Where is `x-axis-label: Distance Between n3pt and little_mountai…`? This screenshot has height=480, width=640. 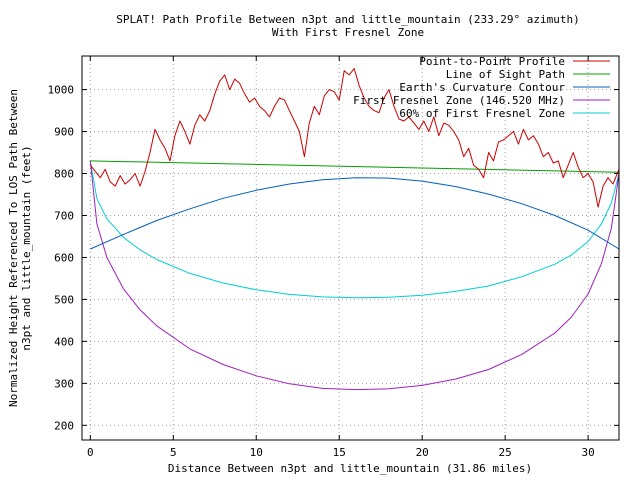 x-axis-label: Distance Between n3pt and little_mountai… is located at coordinates (350, 468).